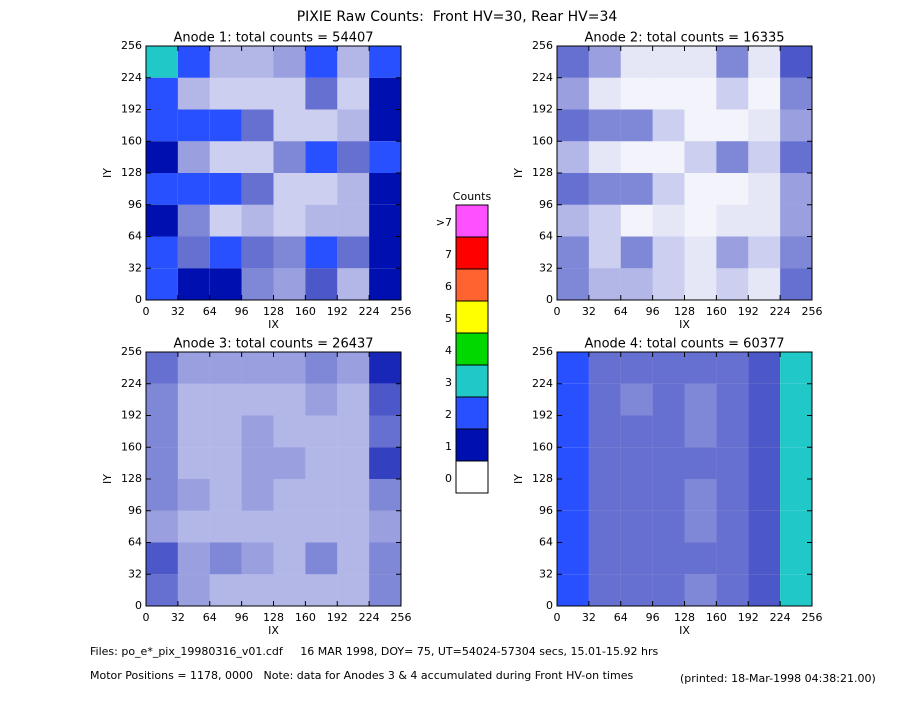 The image size is (913, 705). I want to click on x-tick-label: 256, so click(401, 311).